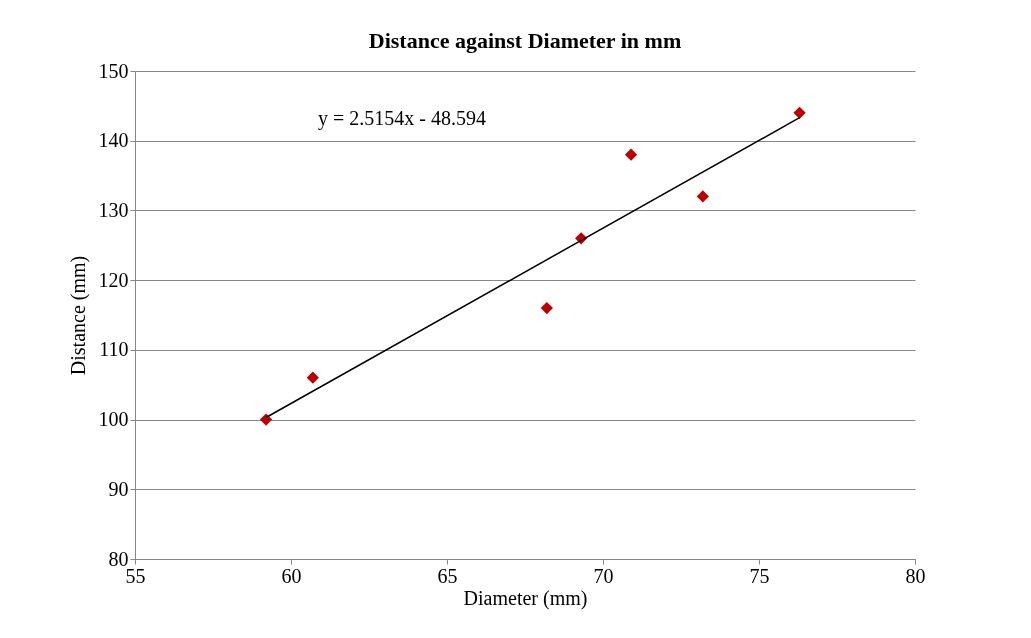 This screenshot has width=1031, height=638. What do you see at coordinates (525, 40) in the screenshot?
I see `chart-title: Distance against Diameter in mm` at bounding box center [525, 40].